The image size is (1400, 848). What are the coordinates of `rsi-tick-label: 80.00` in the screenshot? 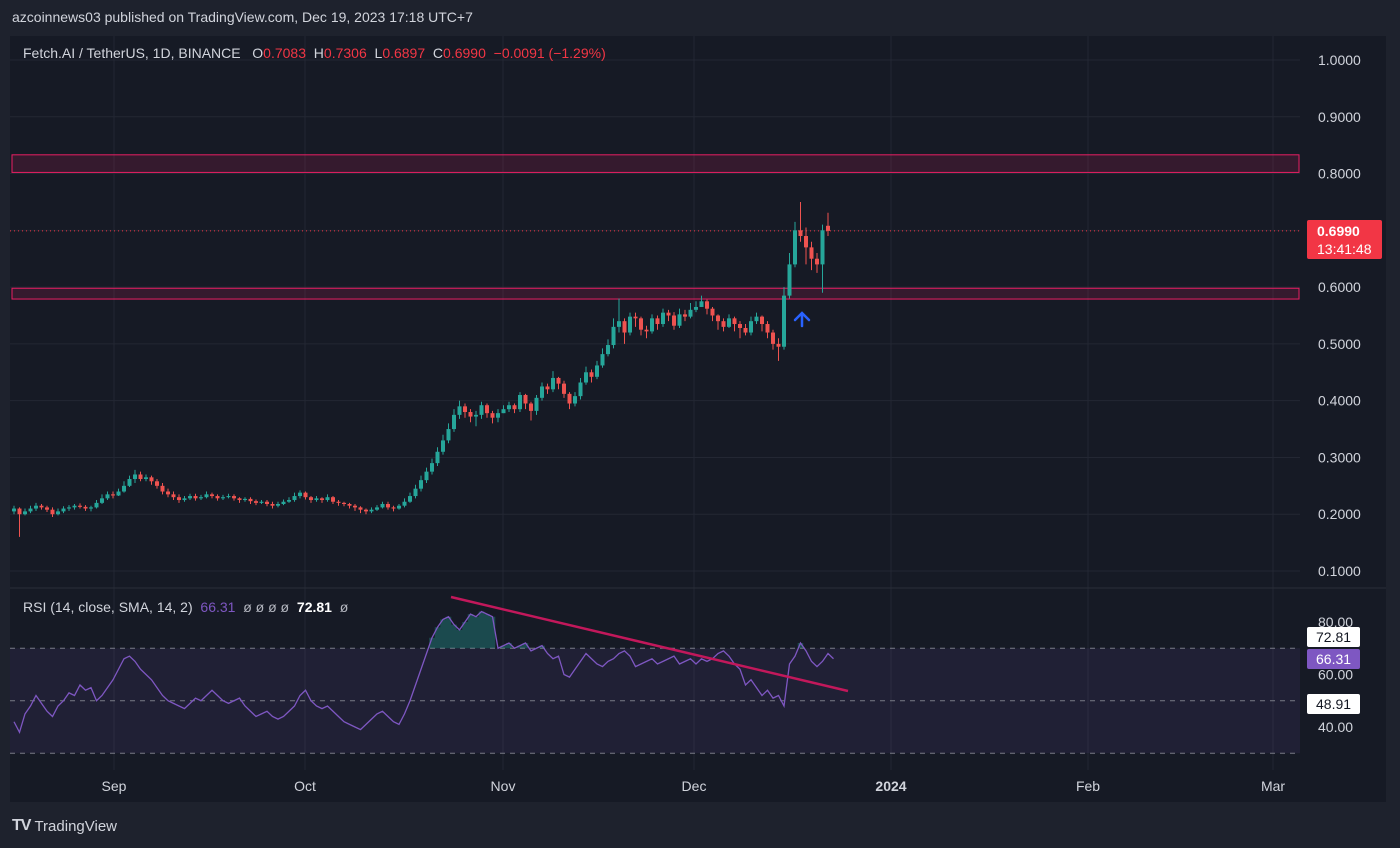 It's located at (1335, 622).